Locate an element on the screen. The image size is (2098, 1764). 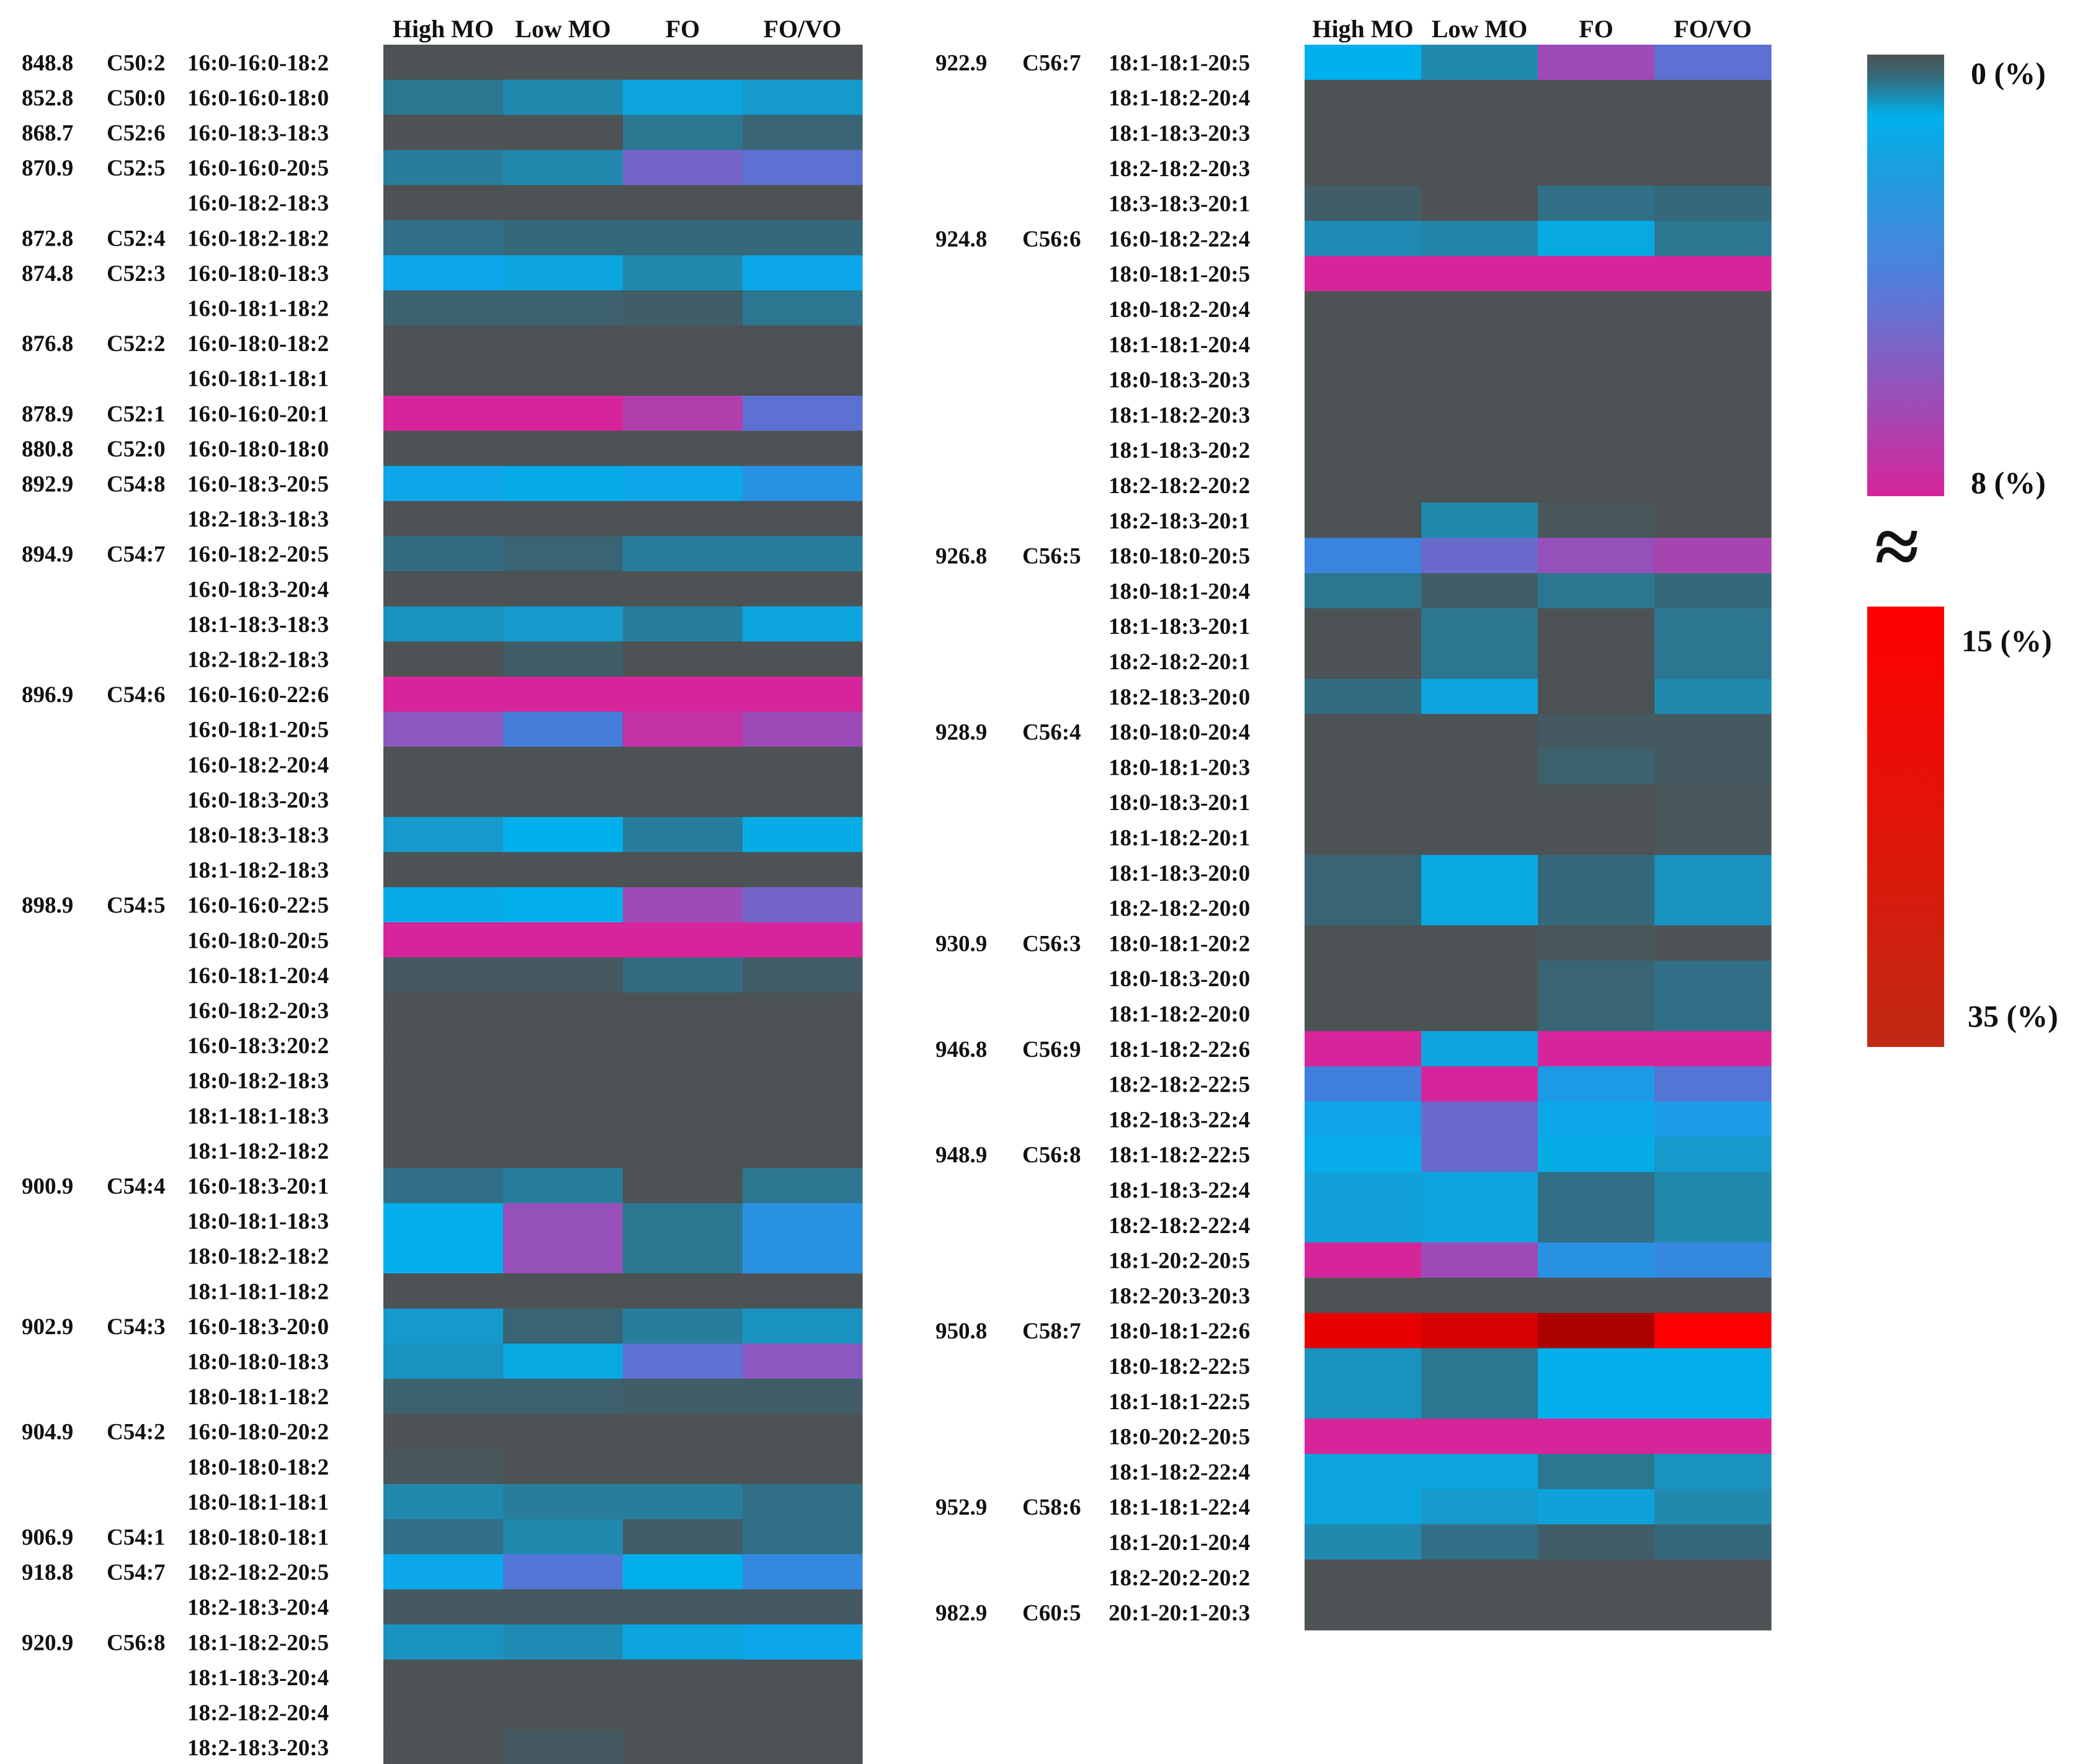
row-species-label: 16:0-18:3-20:1 is located at coordinates (258, 1187).